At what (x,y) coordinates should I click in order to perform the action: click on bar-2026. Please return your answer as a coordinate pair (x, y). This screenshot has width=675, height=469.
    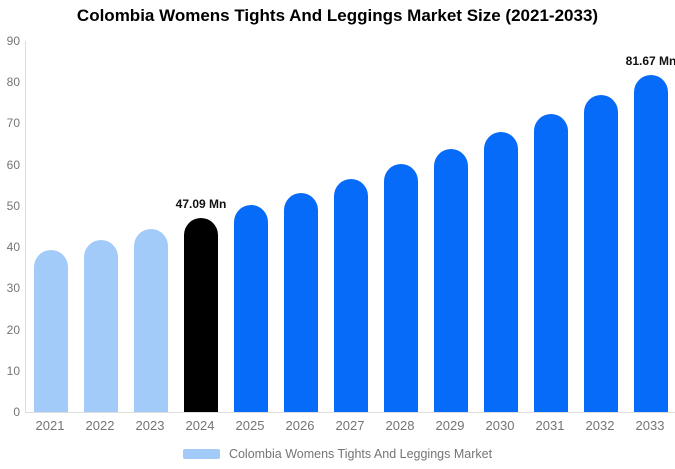
    Looking at the image, I should click on (301, 302).